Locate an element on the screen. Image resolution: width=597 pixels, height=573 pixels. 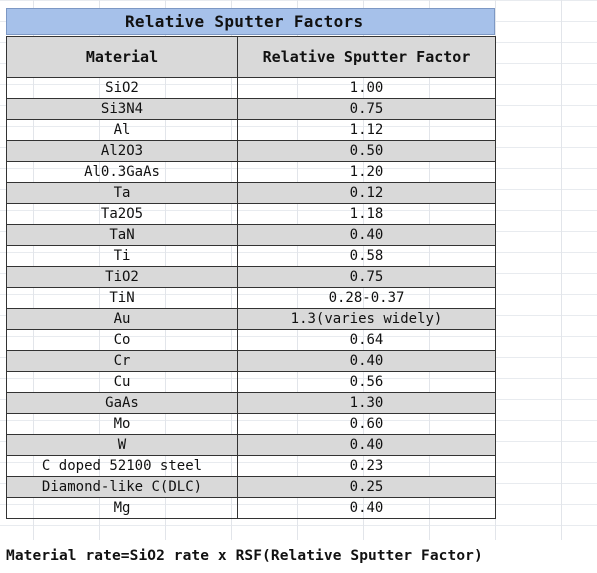
table-row: TaN 0.40 is located at coordinates (251, 235).